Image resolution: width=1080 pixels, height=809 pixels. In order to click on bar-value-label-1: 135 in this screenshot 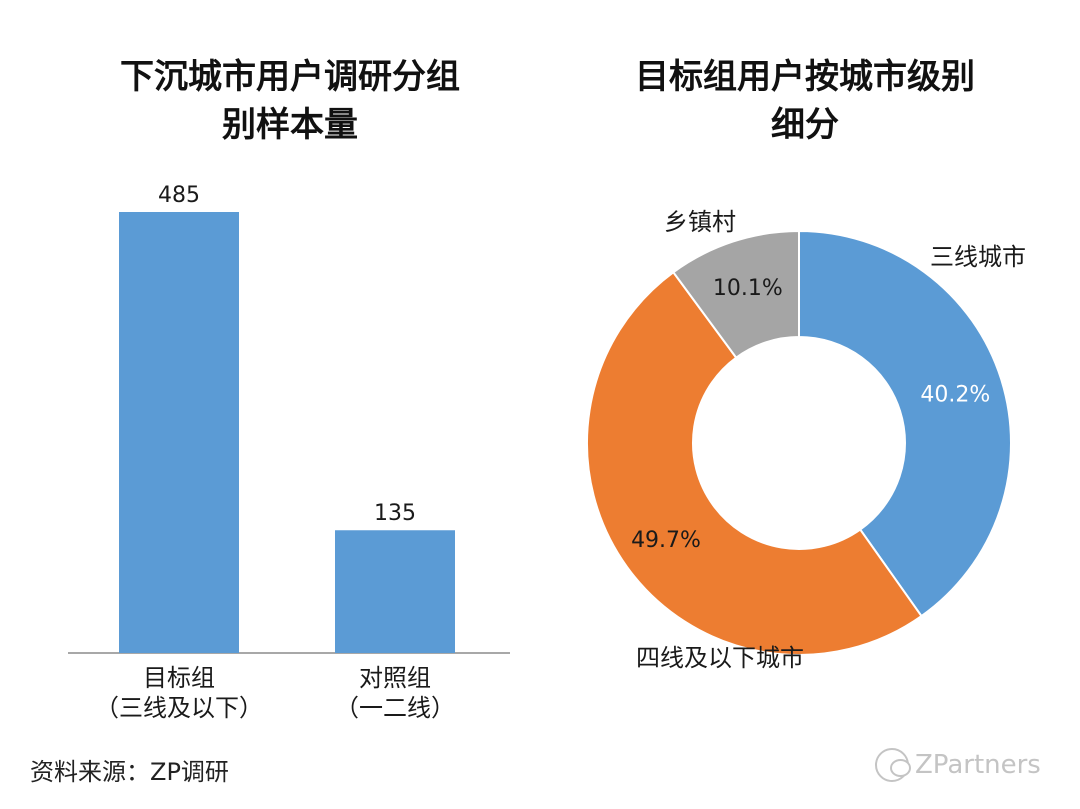, I will do `click(395, 513)`.